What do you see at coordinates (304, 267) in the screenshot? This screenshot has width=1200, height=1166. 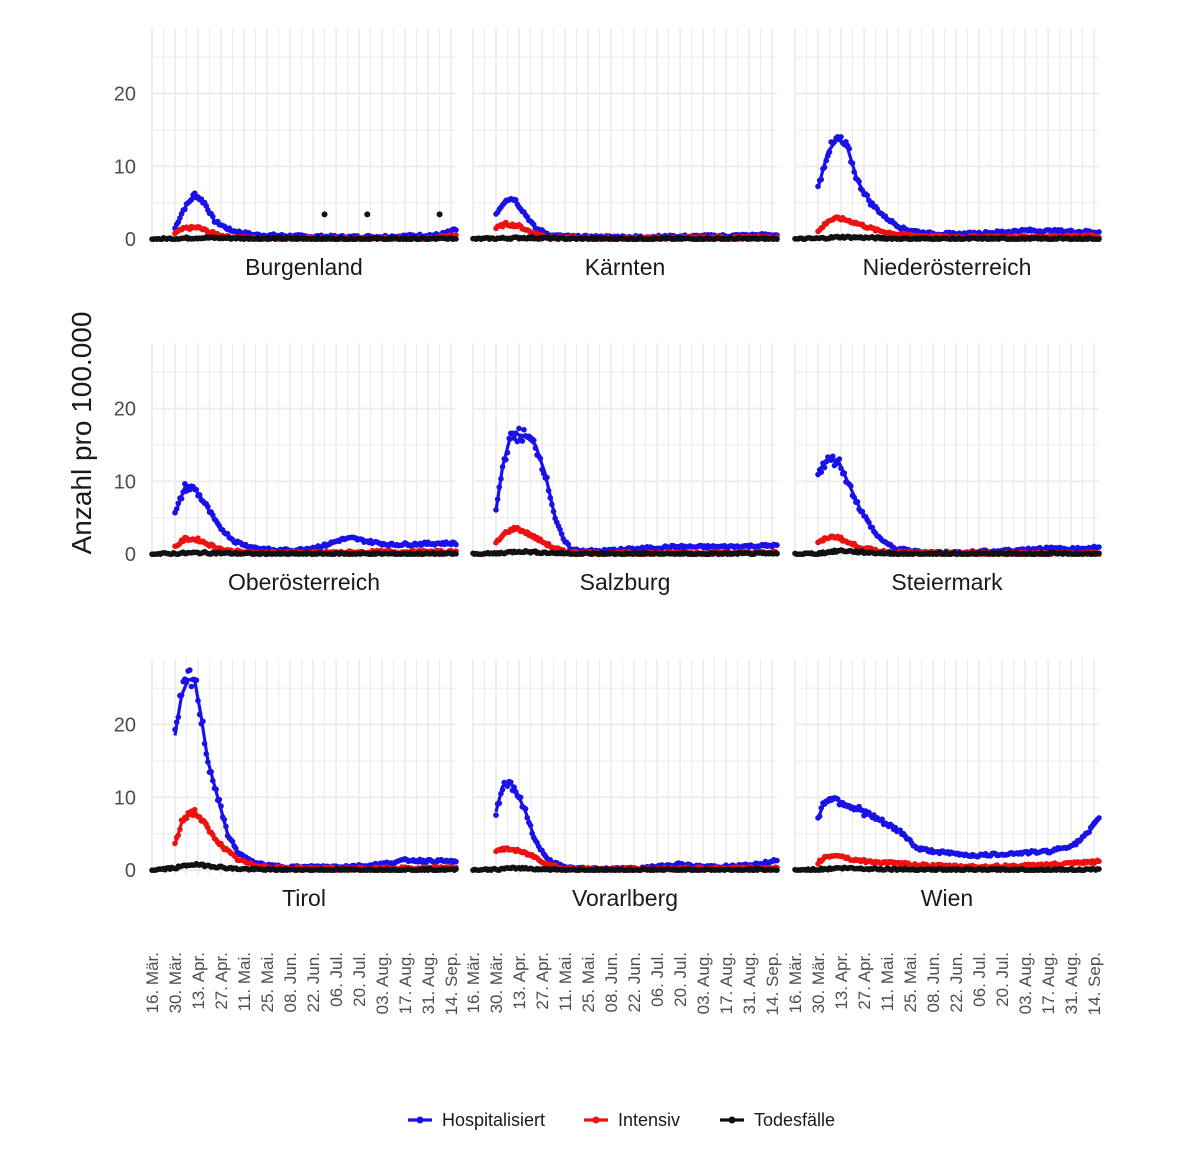 I see `panel-title: Burgenland` at bounding box center [304, 267].